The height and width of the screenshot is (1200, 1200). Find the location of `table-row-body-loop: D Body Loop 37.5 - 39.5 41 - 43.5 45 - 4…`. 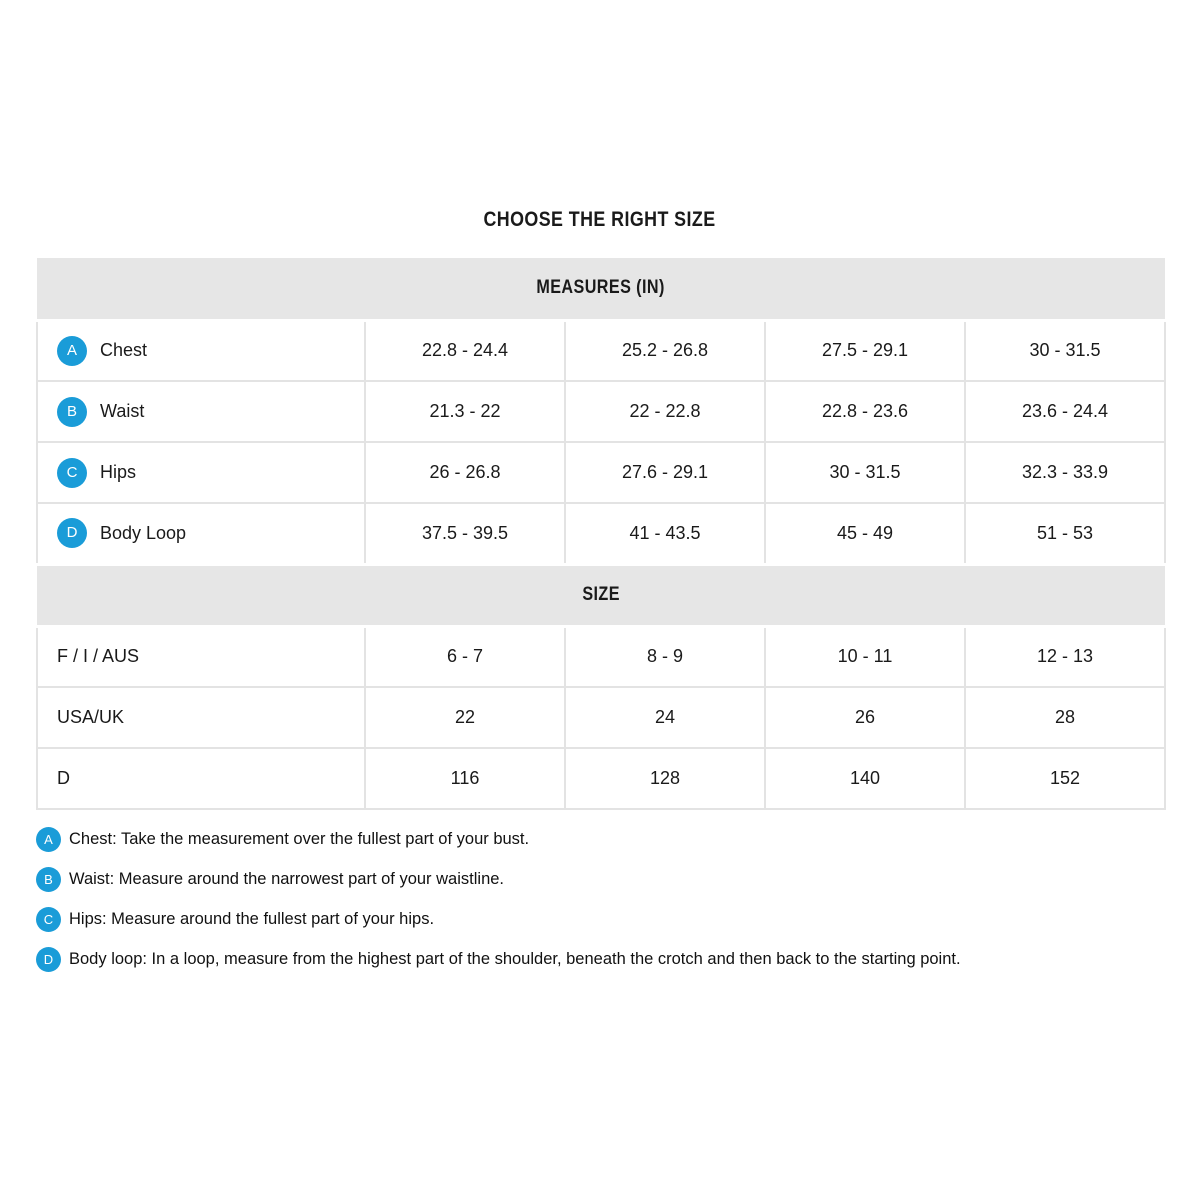

table-row-body-loop: D Body Loop 37.5 - 39.5 41 - 43.5 45 - 4… is located at coordinates (601, 533).